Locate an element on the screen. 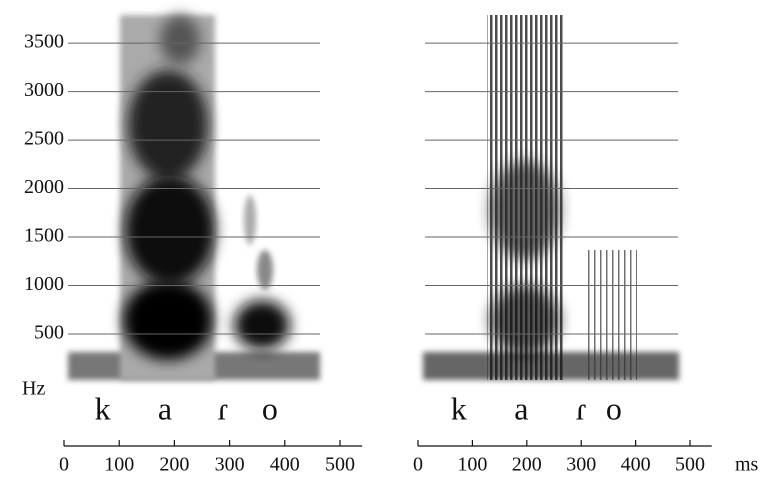  y-tick-label: 1500 is located at coordinates (44, 236).